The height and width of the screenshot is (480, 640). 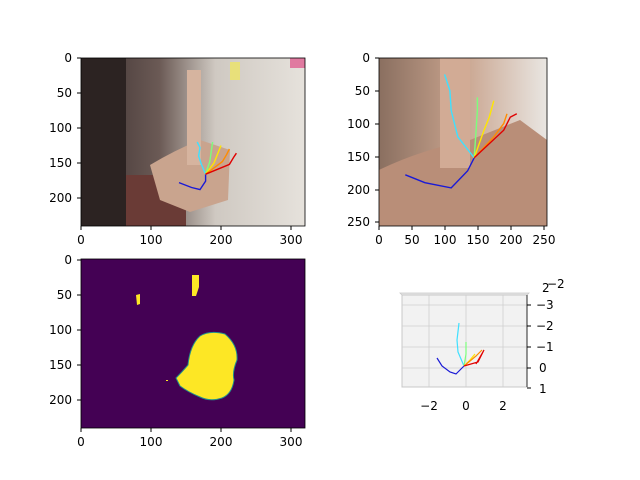 I want to click on y-tick-label: −1, so click(x=545, y=347).